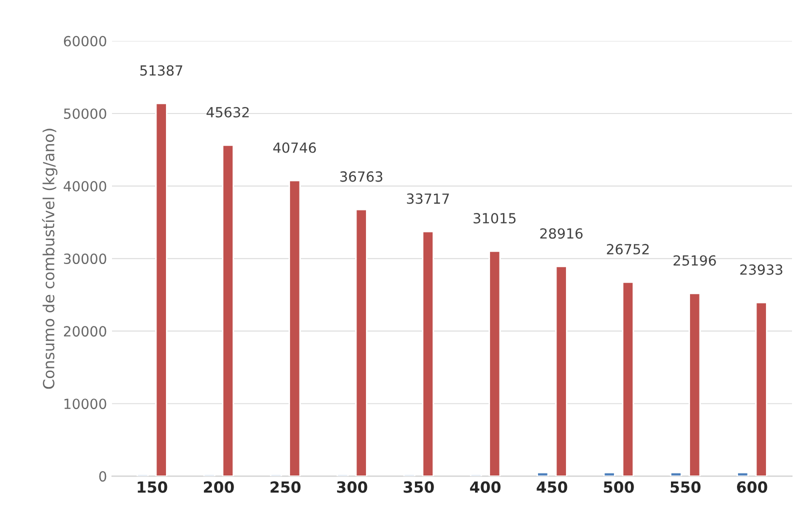 The width and height of the screenshot is (800, 512). Describe the element at coordinates (85, 113) in the screenshot. I see `y-tick-label: 50000` at that location.